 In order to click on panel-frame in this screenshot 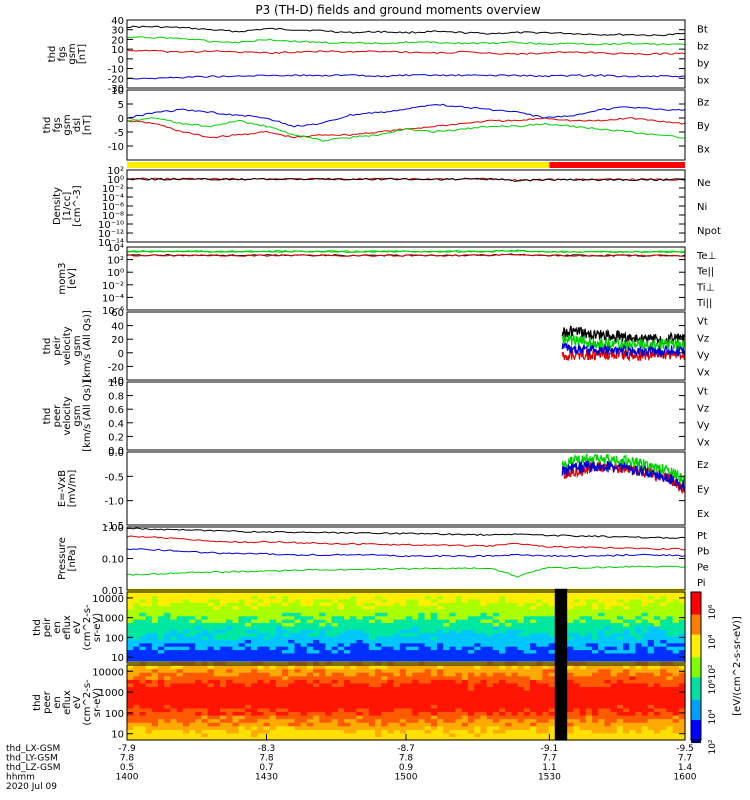, I will do `click(406, 54)`.